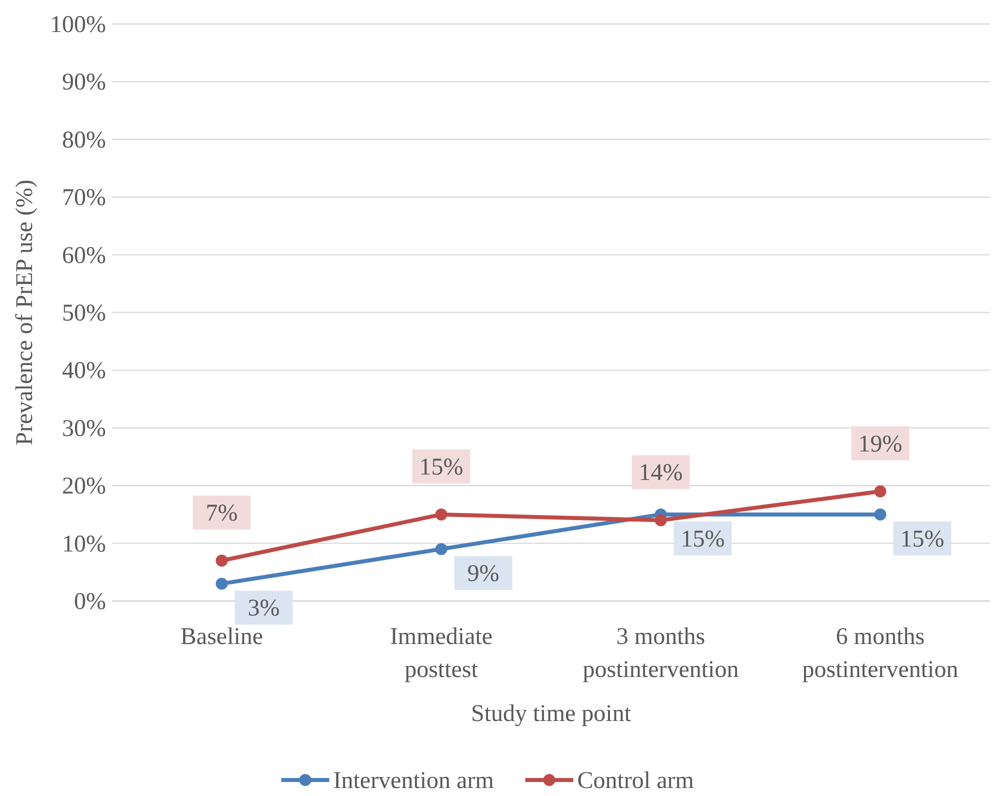  Describe the element at coordinates (84, 255) in the screenshot. I see `y-tick-label: 60%` at that location.